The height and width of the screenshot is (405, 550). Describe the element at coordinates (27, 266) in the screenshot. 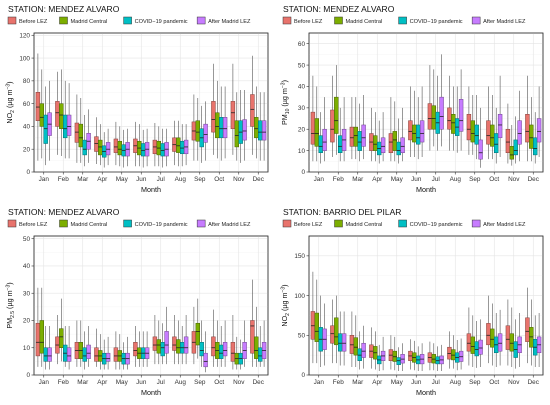

I see `y-tick-label: 40` at that location.